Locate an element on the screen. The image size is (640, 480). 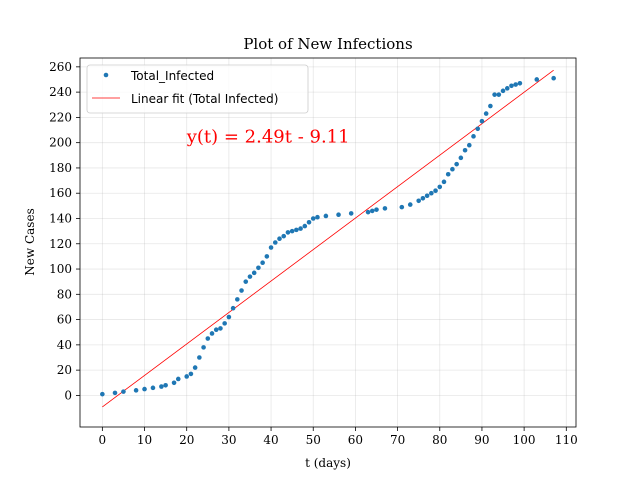
x-tick-label: 80 is located at coordinates (439, 440).